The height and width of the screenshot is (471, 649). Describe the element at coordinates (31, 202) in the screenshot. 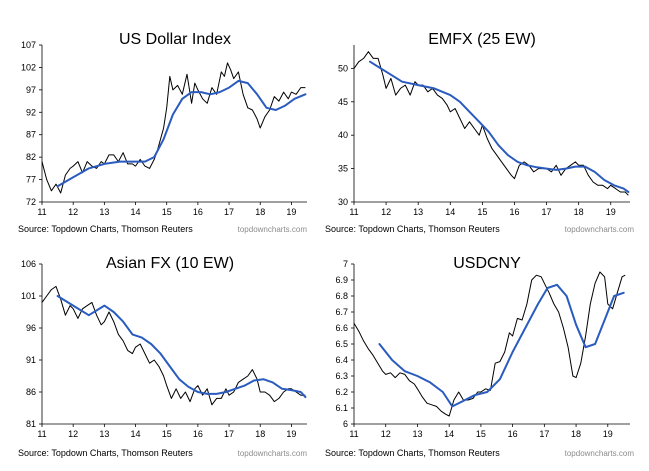

I see `y-tick-label: 72` at that location.